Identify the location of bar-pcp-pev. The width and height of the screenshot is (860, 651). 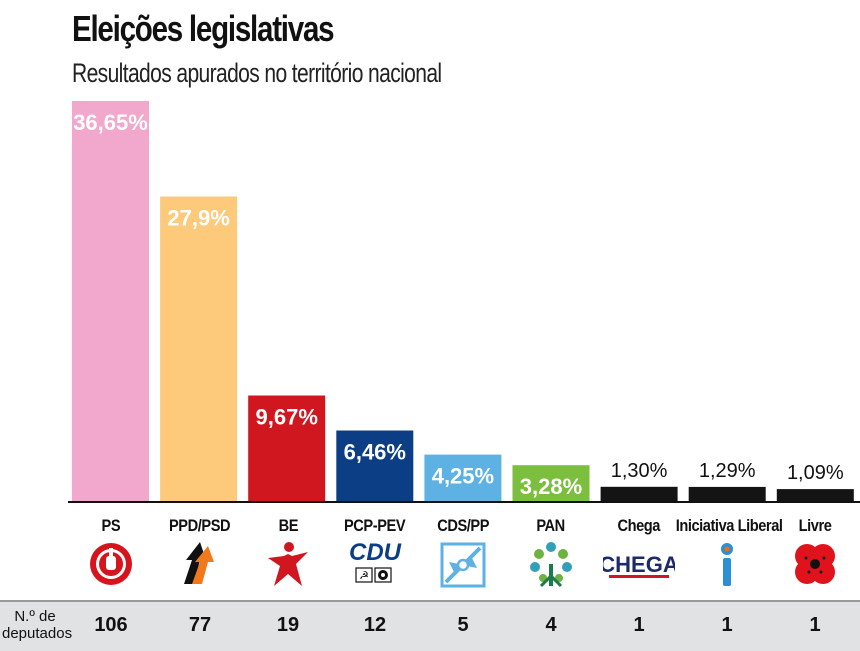
(375, 465).